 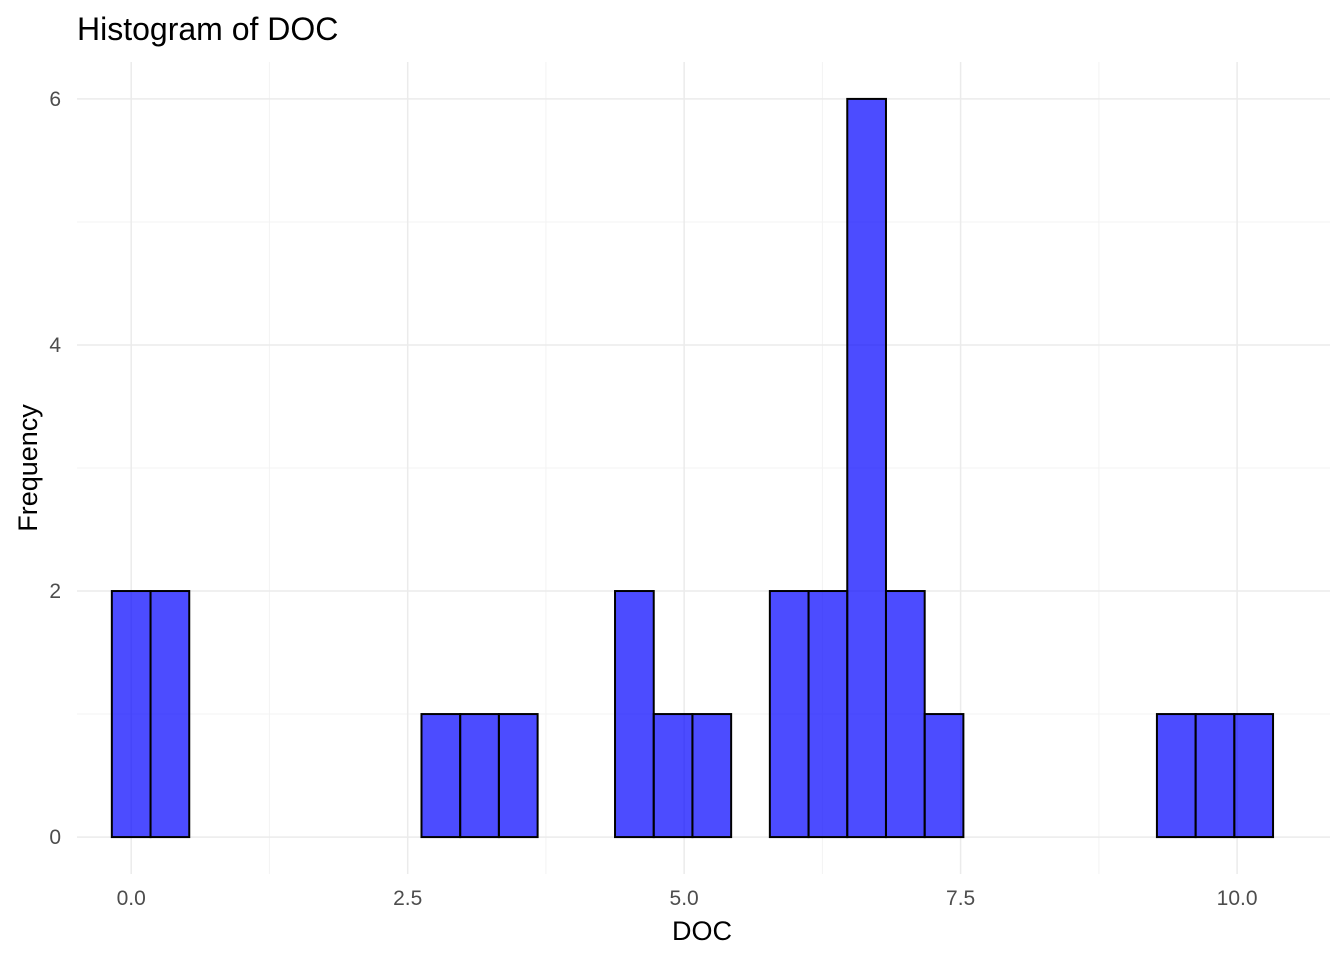 What do you see at coordinates (960, 898) in the screenshot?
I see `x-tick-label: 7.5` at bounding box center [960, 898].